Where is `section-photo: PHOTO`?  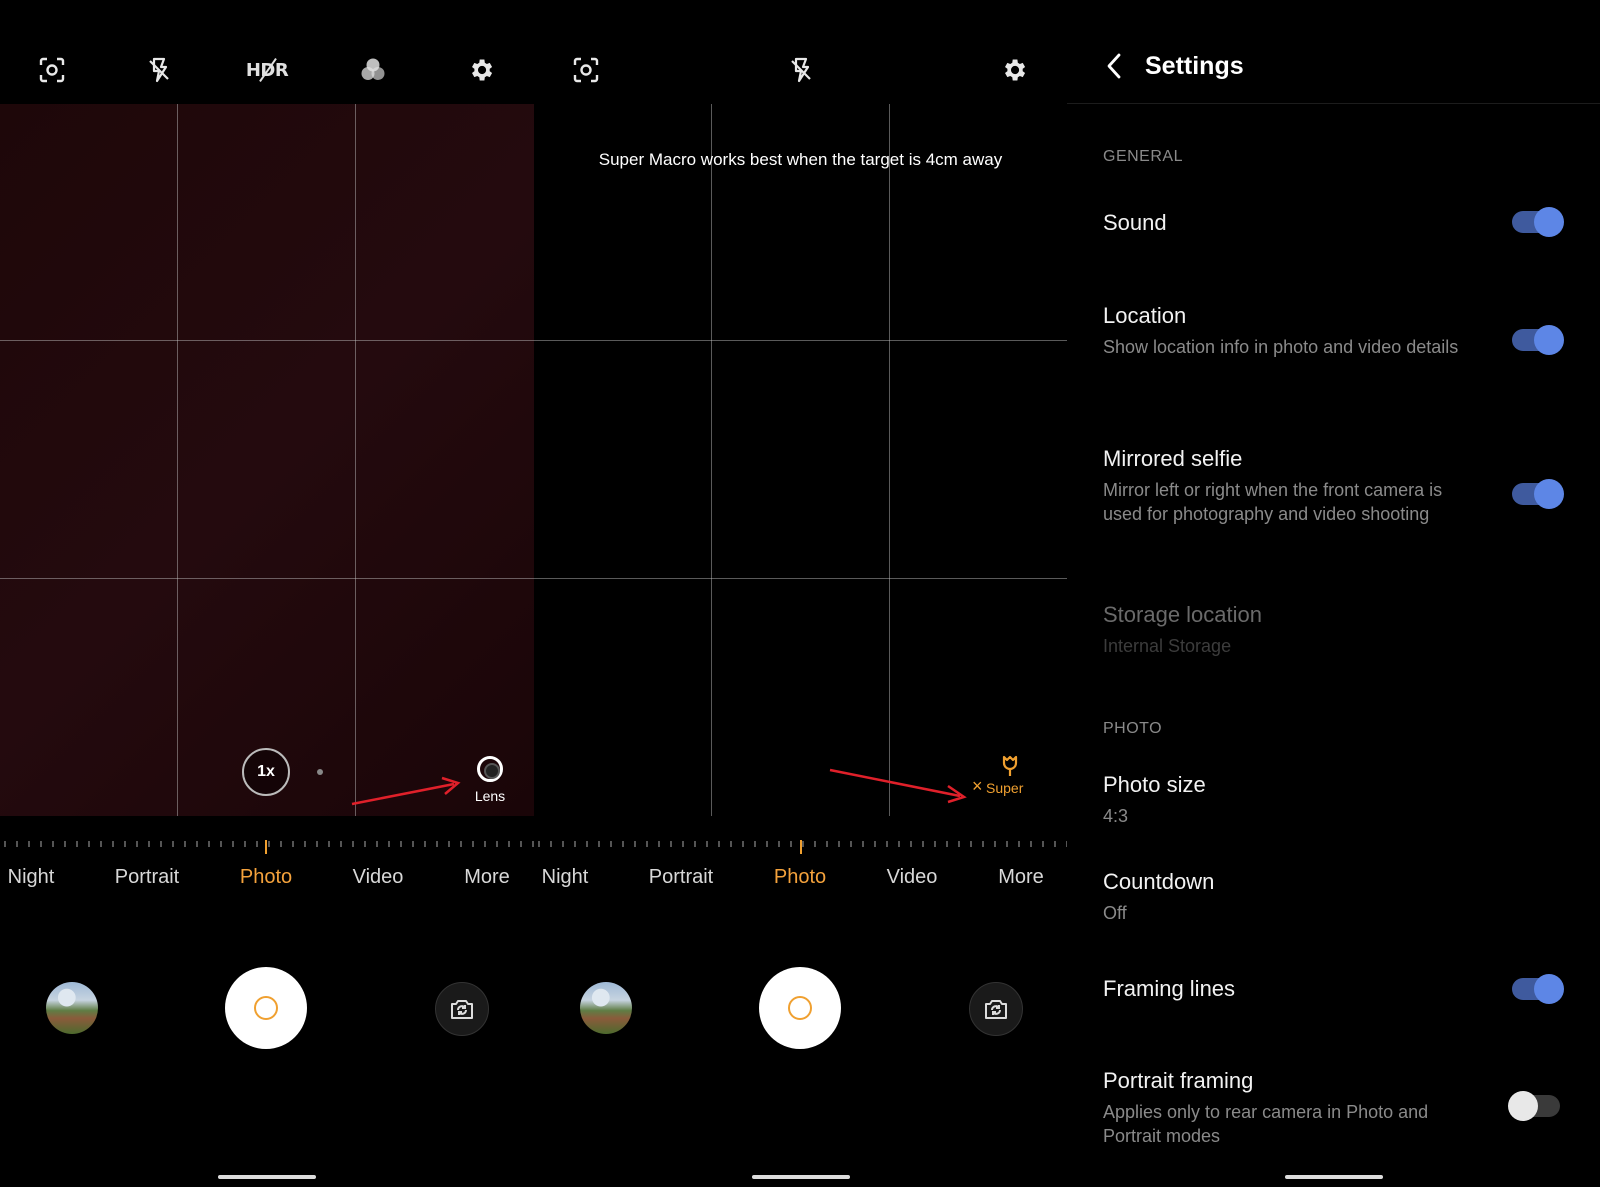 section-photo: PHOTO is located at coordinates (1133, 728).